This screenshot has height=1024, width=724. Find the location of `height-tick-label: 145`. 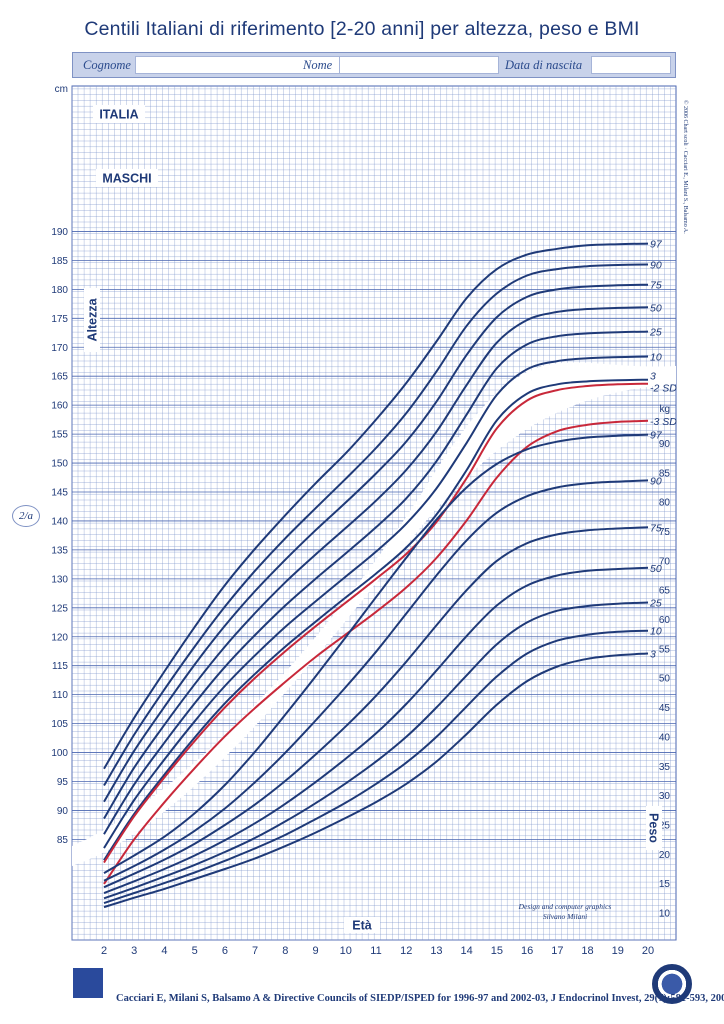

height-tick-label: 145 is located at coordinates (59, 493).